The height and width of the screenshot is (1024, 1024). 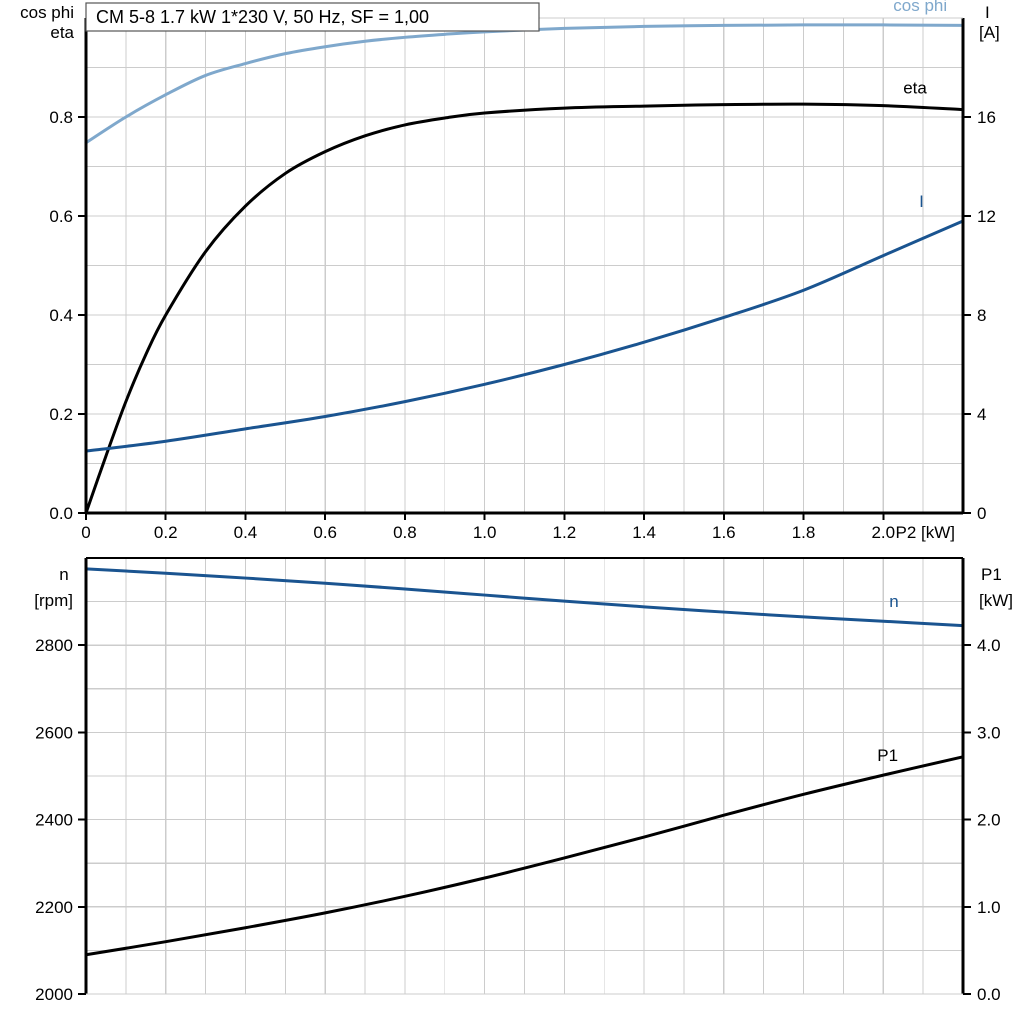 I want to click on right-tick-label: 12, so click(x=986, y=216).